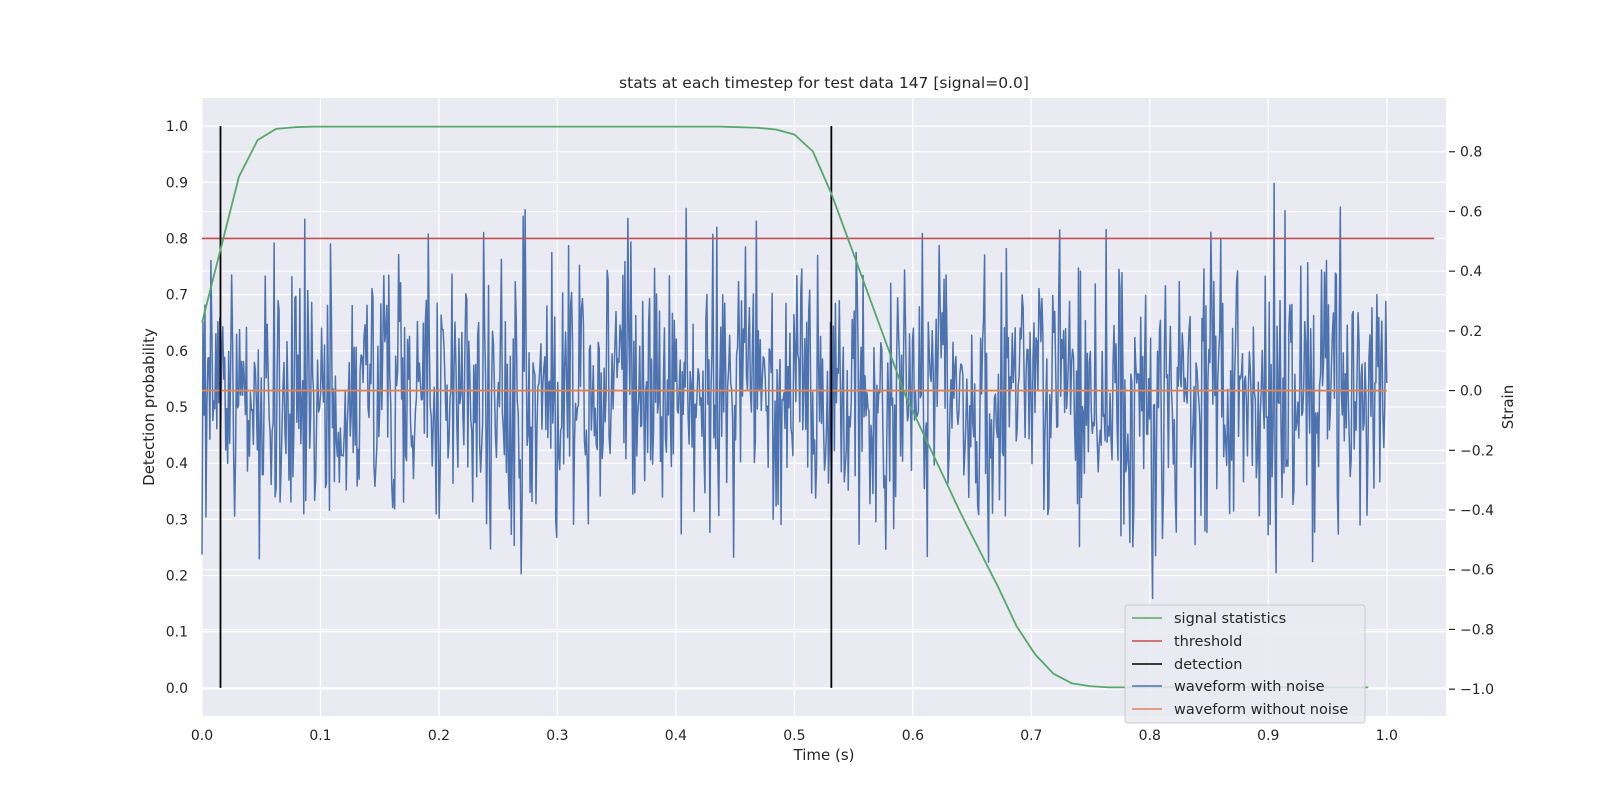 The height and width of the screenshot is (800, 1600). I want to click on y2-axis-label: Strain, so click(1508, 407).